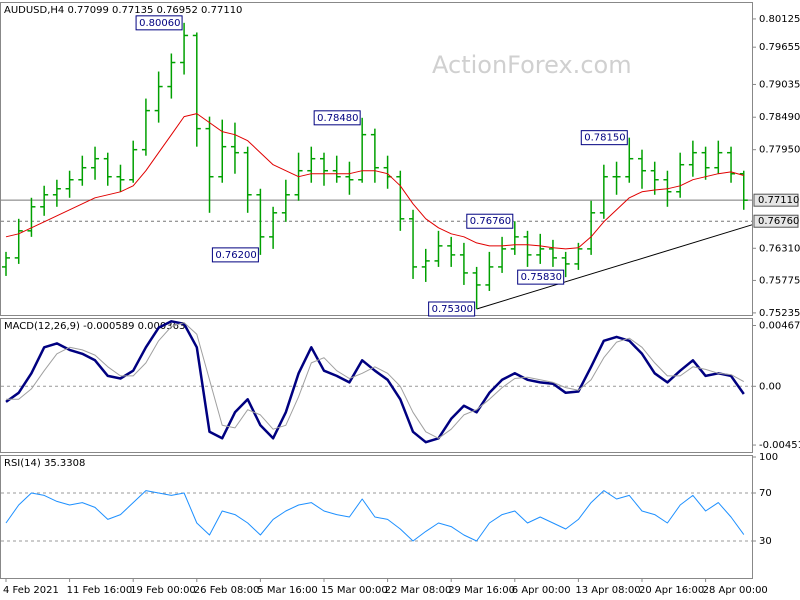 This screenshot has height=600, width=800. I want to click on annotation-label: 0.75830, so click(541, 277).